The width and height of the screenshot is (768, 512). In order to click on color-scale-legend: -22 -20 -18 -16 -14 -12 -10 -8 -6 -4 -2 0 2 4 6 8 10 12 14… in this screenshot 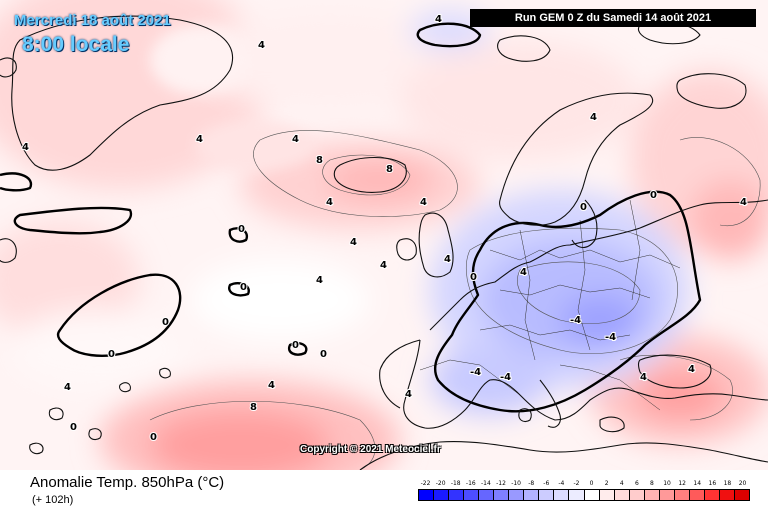, I will do `click(584, 489)`.